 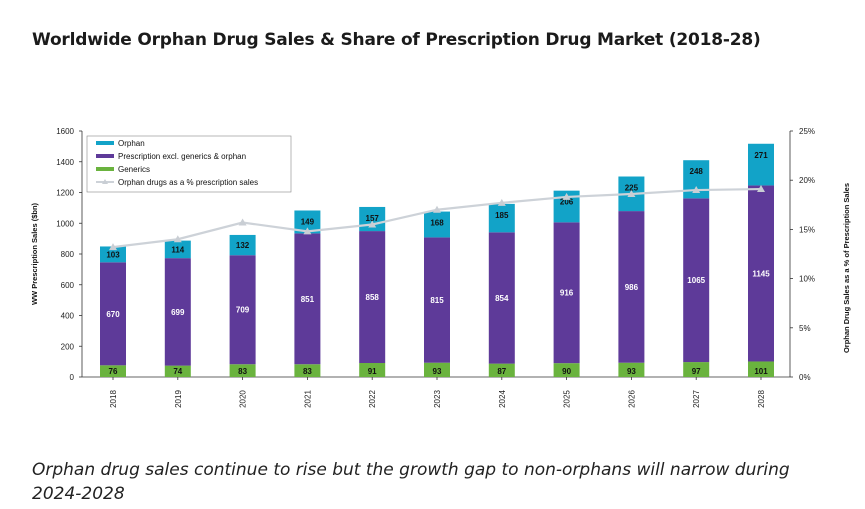 What do you see at coordinates (761, 155) in the screenshot?
I see `bar-data-label: 271` at bounding box center [761, 155].